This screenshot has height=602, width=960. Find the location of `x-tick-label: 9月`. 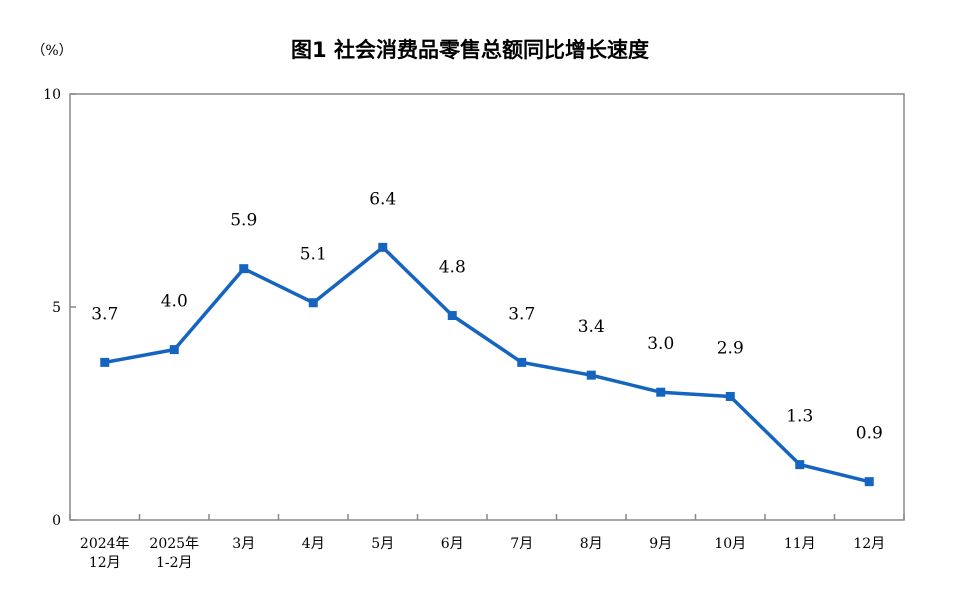

x-tick-label: 9月 is located at coordinates (660, 544).